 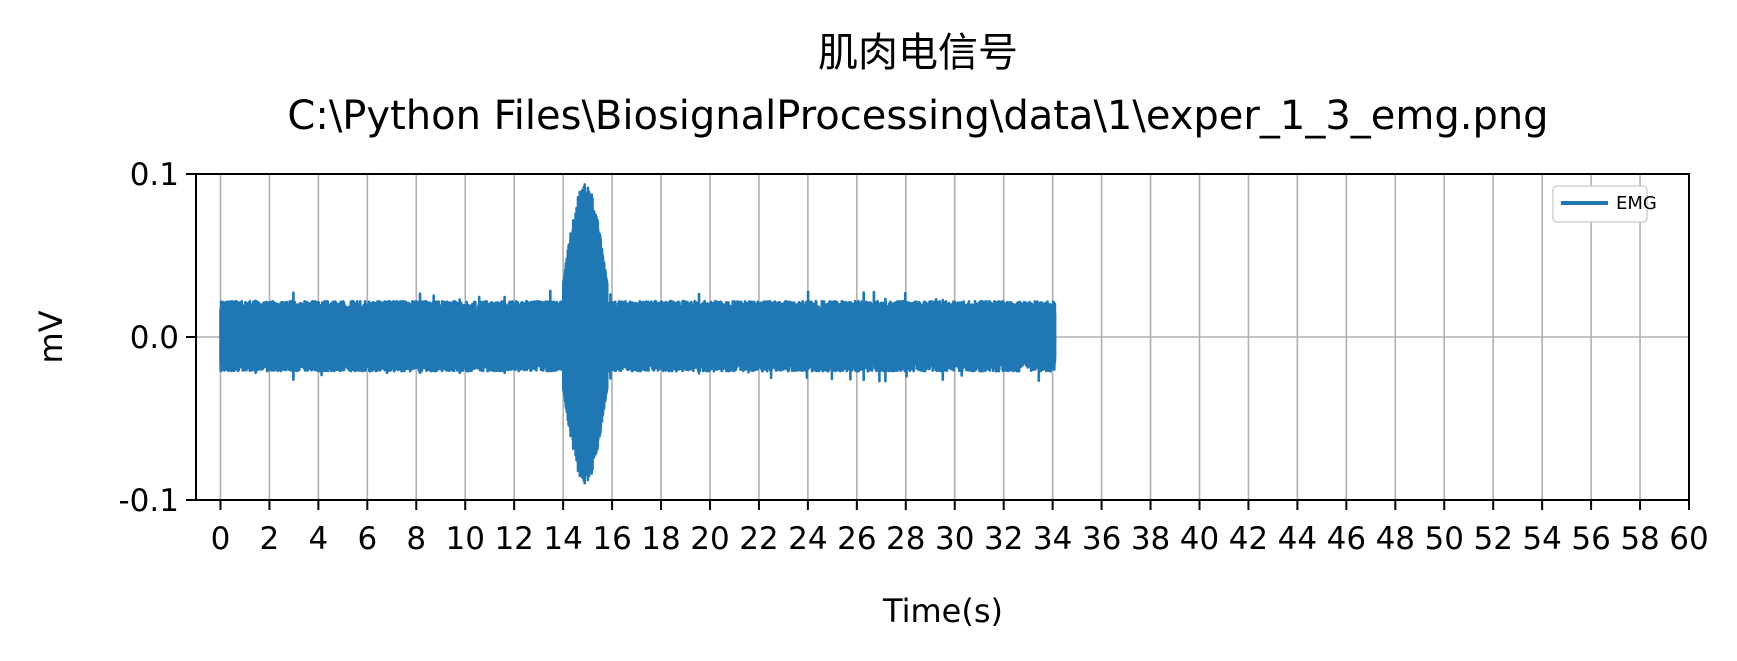 What do you see at coordinates (1444, 539) in the screenshot?
I see `x-tick-label: 50` at bounding box center [1444, 539].